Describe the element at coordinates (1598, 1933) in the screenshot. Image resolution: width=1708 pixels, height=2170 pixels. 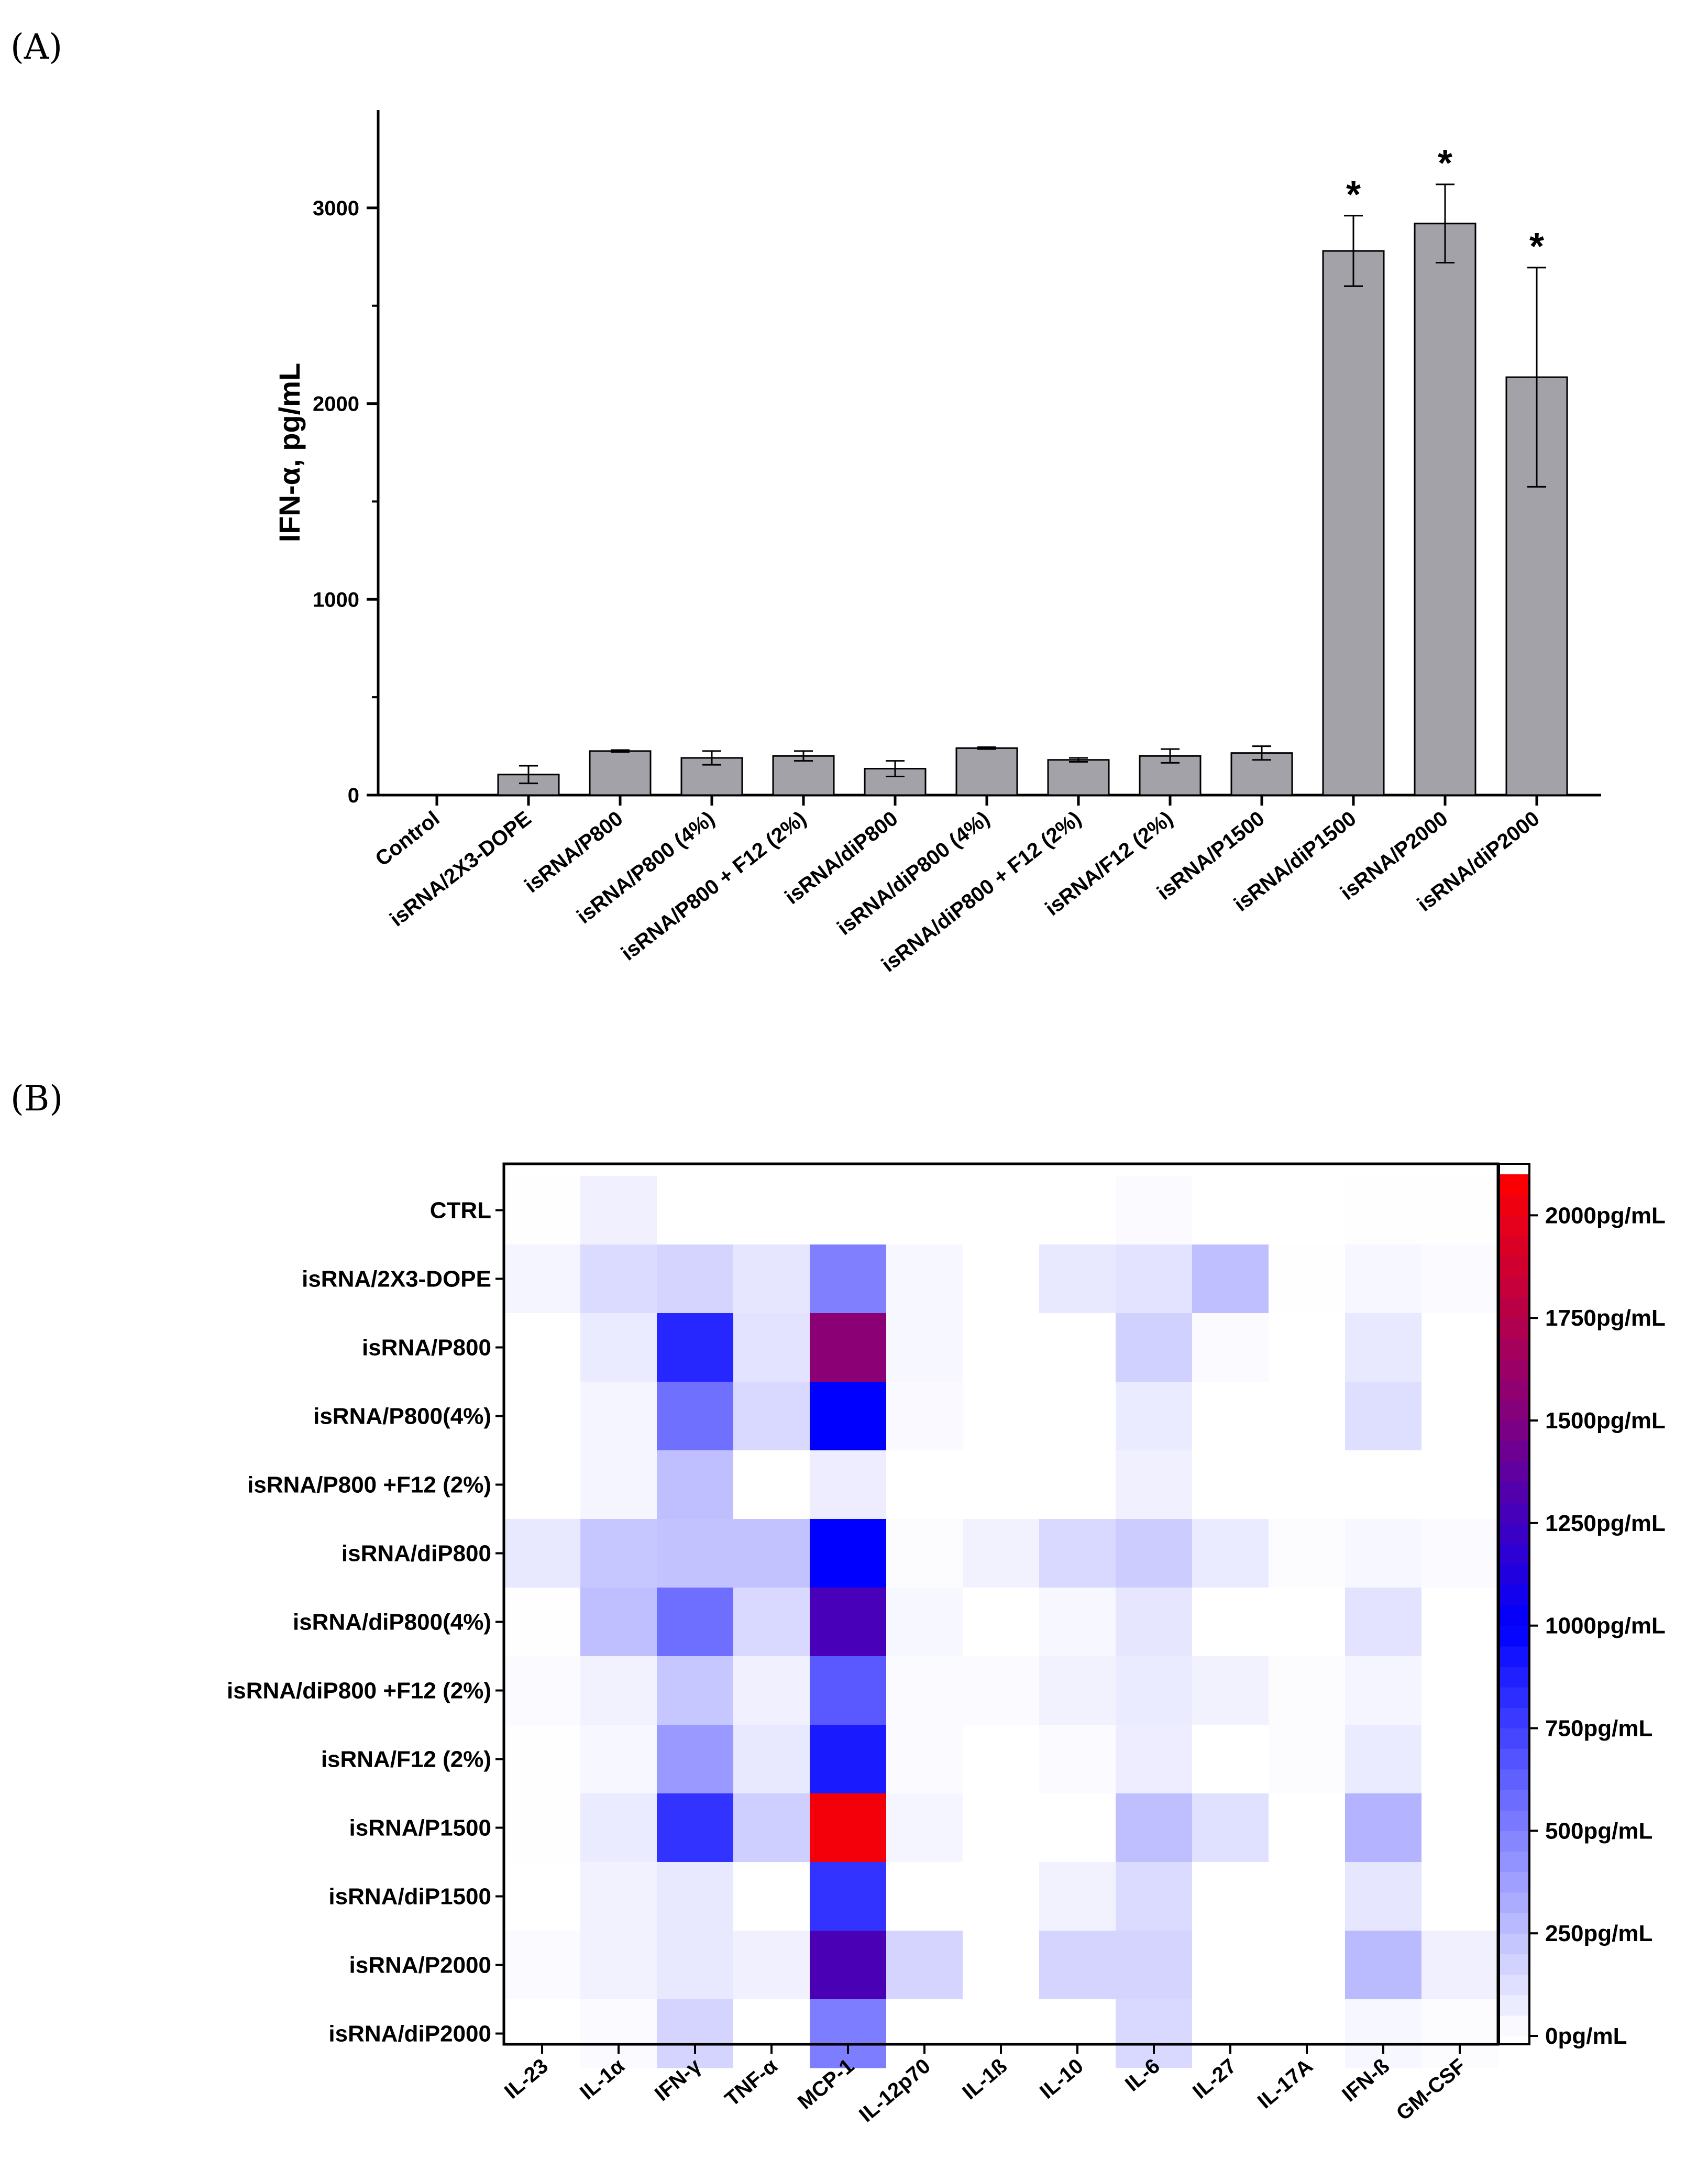
I see `colorbar-tick-label: 250pg/mL` at that location.